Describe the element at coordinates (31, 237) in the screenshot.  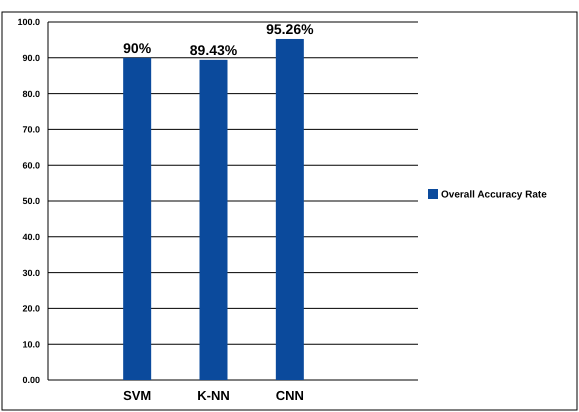
I see `y-tick-label: 40.0` at that location.